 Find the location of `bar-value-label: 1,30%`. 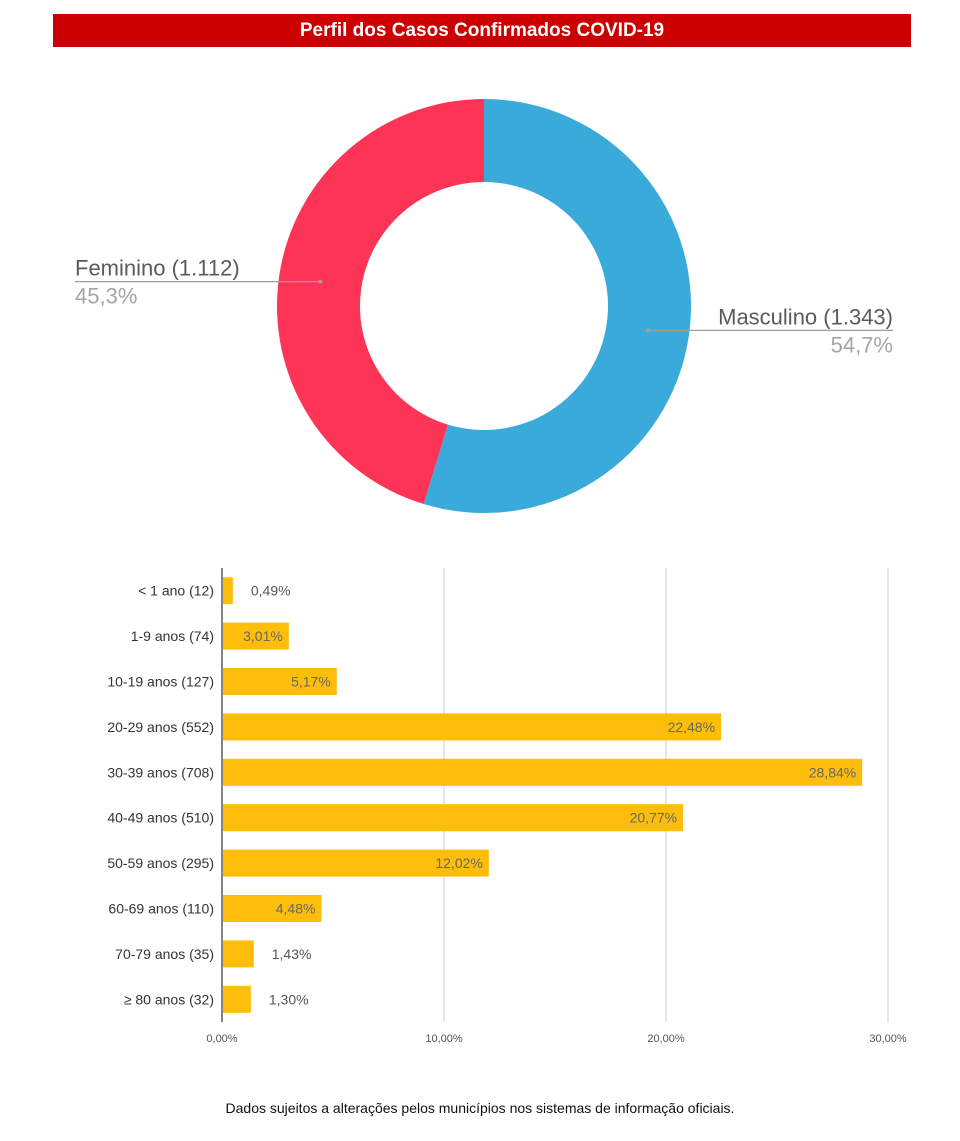

bar-value-label: 1,30% is located at coordinates (289, 999).